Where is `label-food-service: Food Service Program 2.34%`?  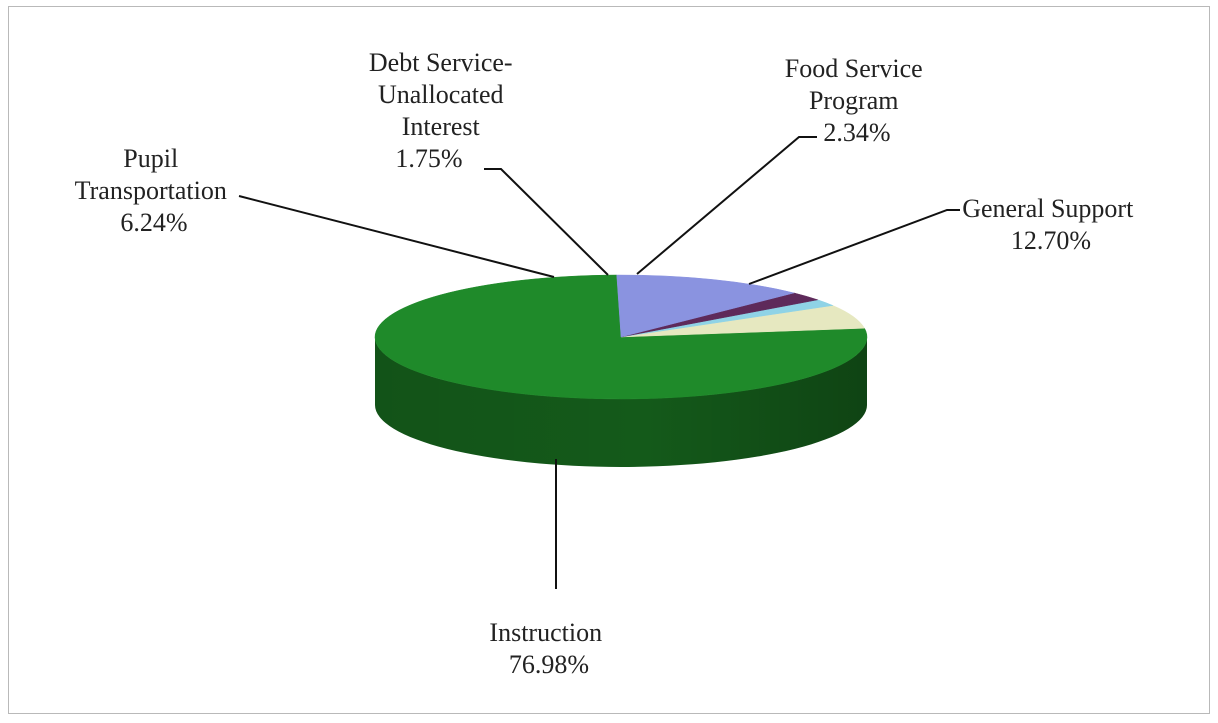 label-food-service: Food Service Program 2.34% is located at coordinates (857, 100).